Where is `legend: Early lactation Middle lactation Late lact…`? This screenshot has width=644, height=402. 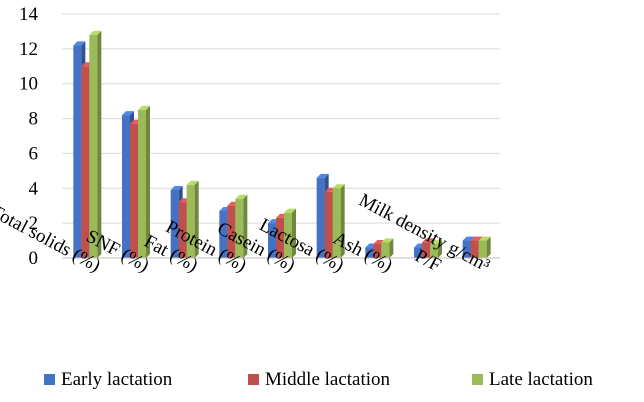
legend: Early lactation Middle lactation Late lact… is located at coordinates (318, 379).